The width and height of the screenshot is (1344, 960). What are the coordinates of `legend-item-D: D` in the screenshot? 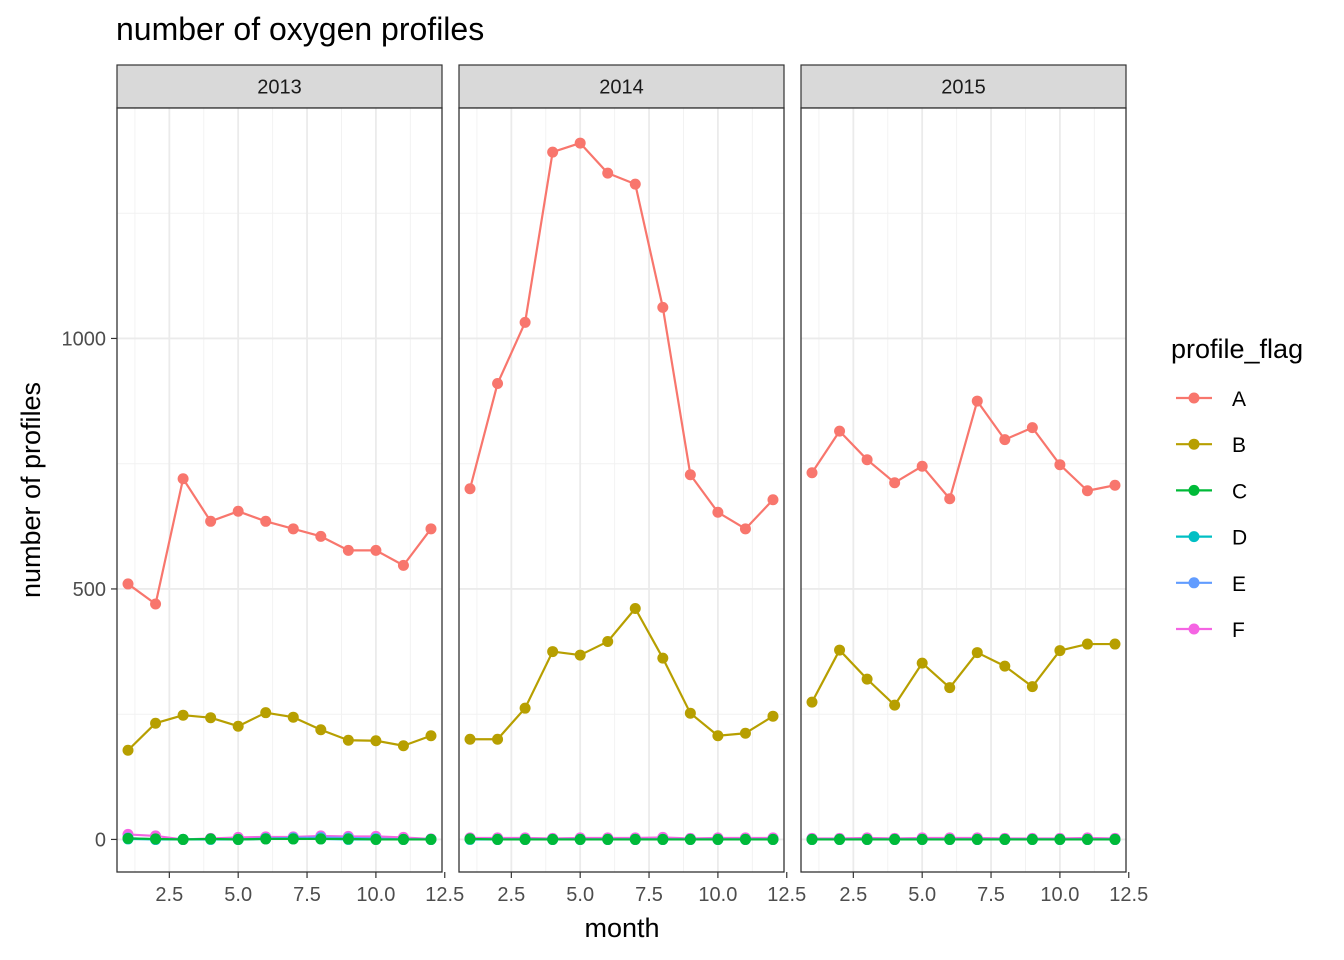 It's located at (1211, 538).